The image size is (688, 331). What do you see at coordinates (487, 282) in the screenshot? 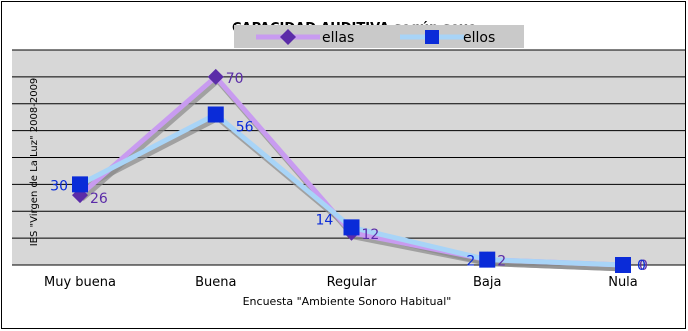
I see `x-tick-label: Baja` at bounding box center [487, 282].